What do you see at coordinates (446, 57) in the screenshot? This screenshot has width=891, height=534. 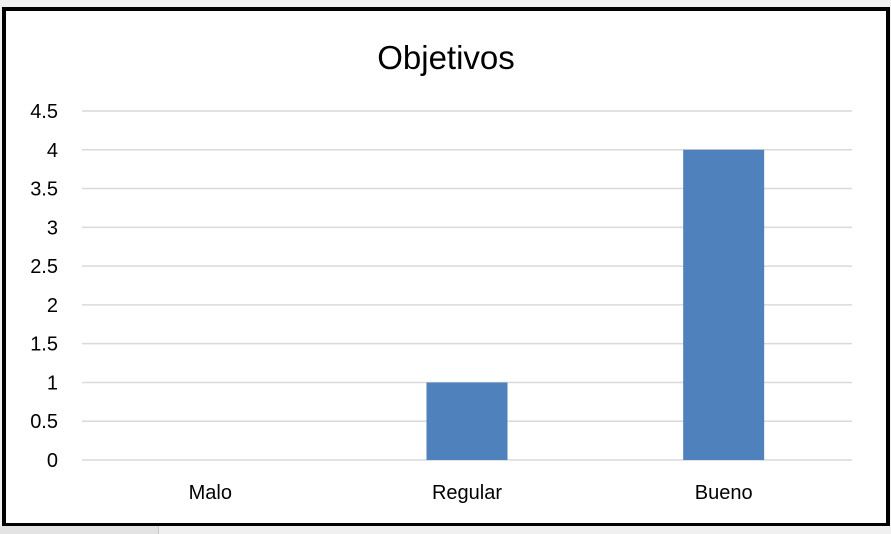 I see `chart-title: Objetivos` at bounding box center [446, 57].